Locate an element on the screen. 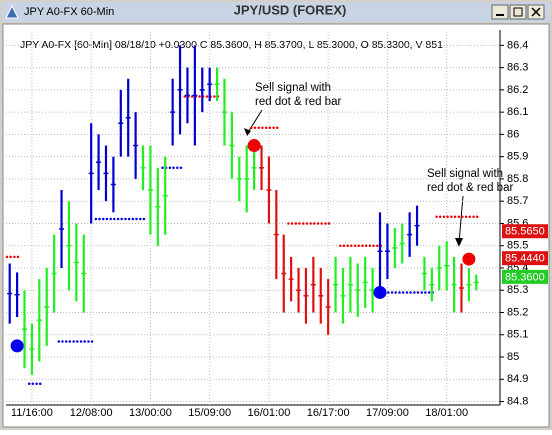  price-tag-label: 85.3600 is located at coordinates (525, 277).